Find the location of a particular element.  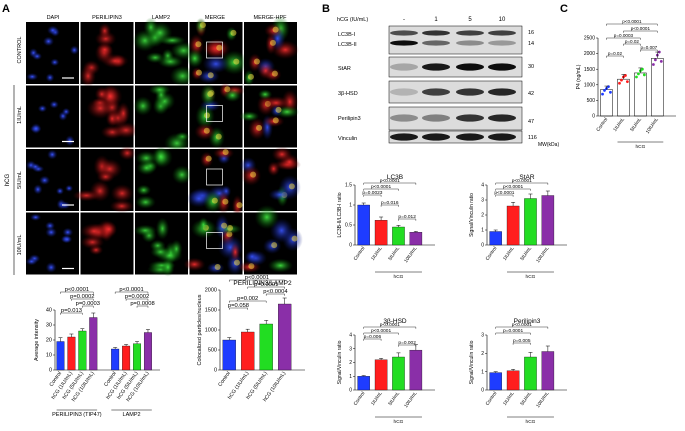

y-tick-label: 4 is located at coordinates (350, 336).